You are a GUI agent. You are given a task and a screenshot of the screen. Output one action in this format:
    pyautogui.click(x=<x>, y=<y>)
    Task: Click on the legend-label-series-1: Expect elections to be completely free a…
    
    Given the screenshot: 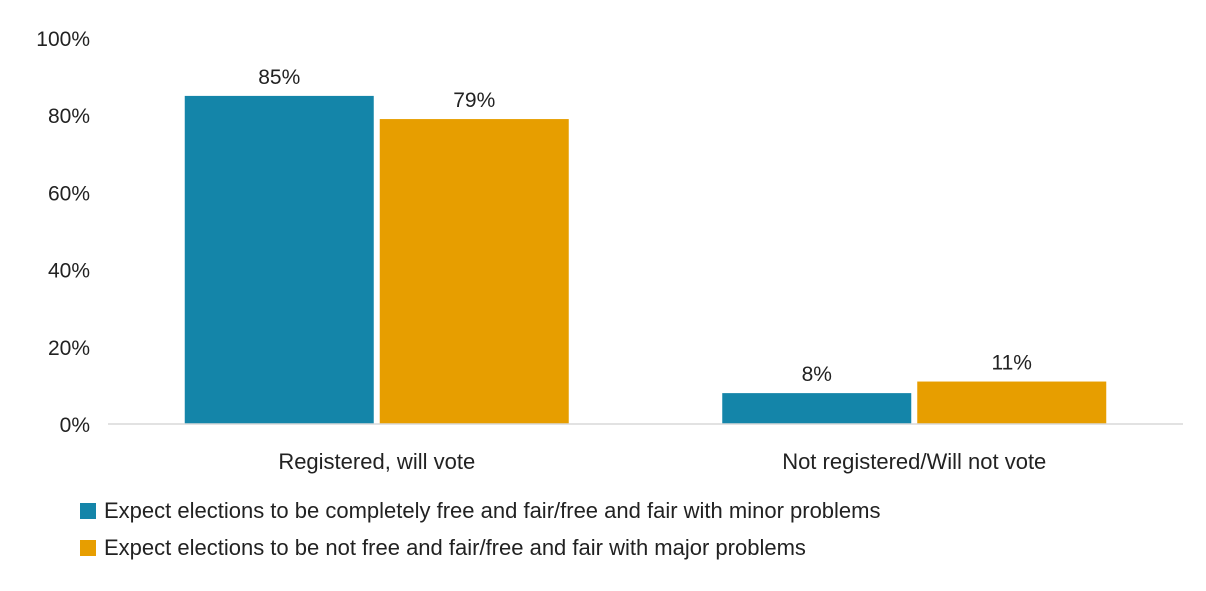 What is the action you would take?
    pyautogui.click(x=492, y=510)
    